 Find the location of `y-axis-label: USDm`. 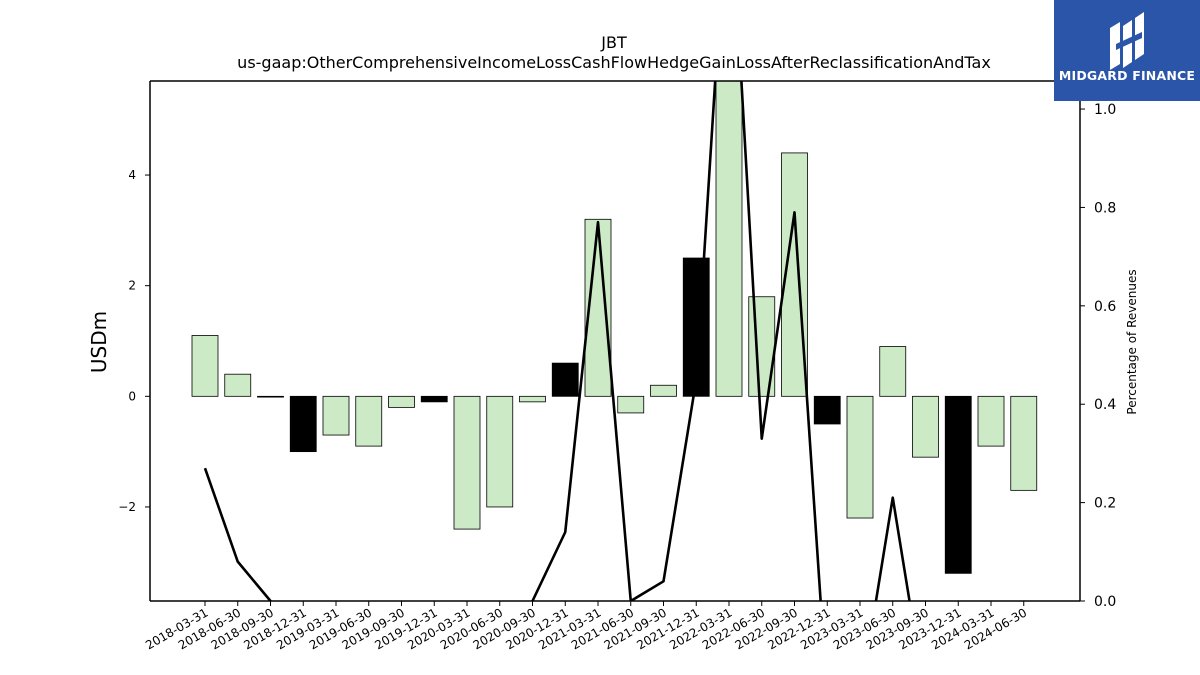

y-axis-label: USDm is located at coordinates (99, 342).